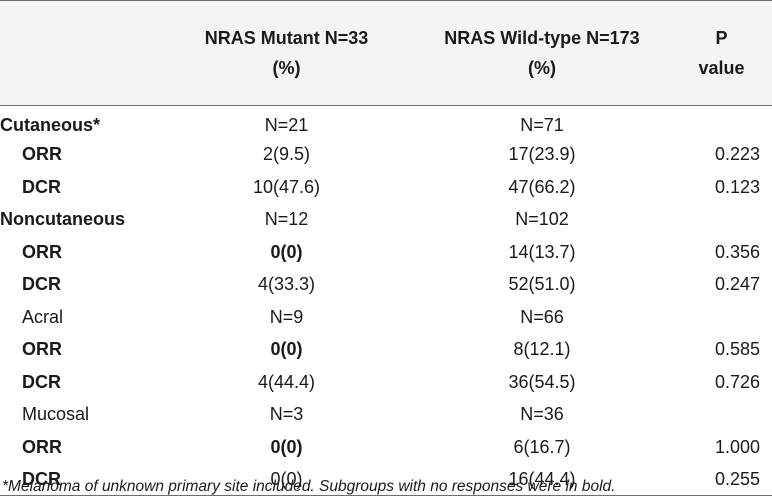 Image resolution: width=772 pixels, height=504 pixels. Describe the element at coordinates (286, 186) in the screenshot. I see `cell-mutant: 10(47.6)` at that location.